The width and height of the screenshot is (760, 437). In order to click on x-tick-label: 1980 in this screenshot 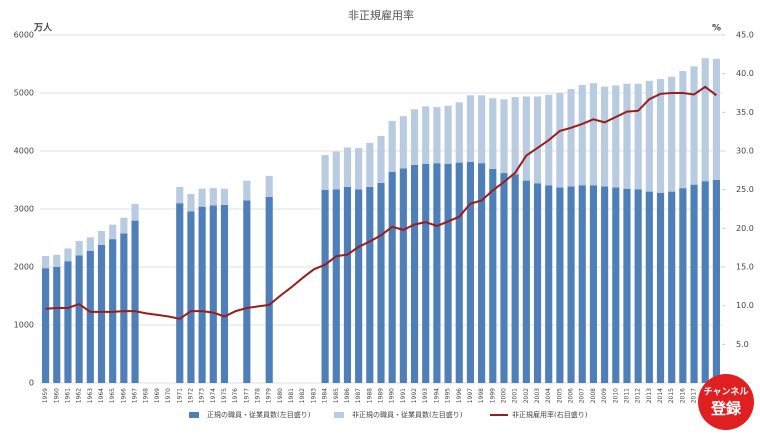, I will do `click(280, 395)`.